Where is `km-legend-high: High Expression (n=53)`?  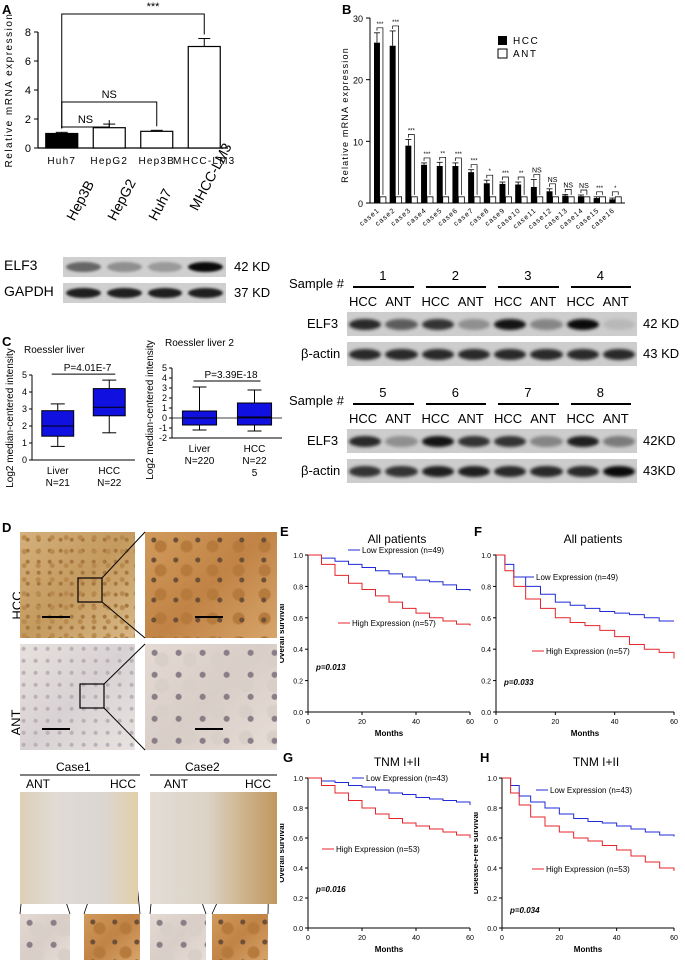 km-legend-high: High Expression (n=53) is located at coordinates (378, 849).